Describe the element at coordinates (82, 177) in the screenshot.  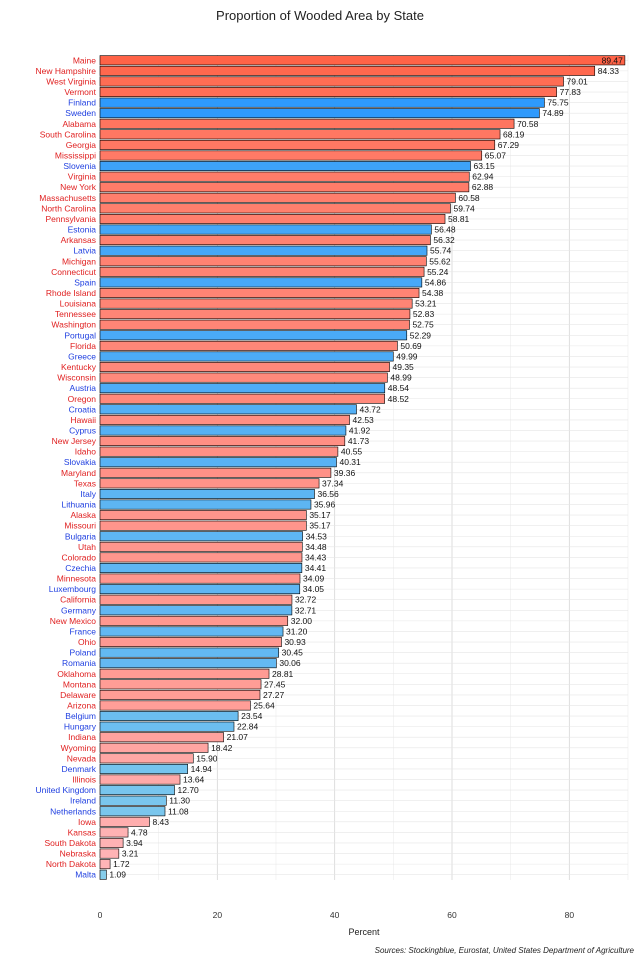
I see `category-label: Virginia` at that location.